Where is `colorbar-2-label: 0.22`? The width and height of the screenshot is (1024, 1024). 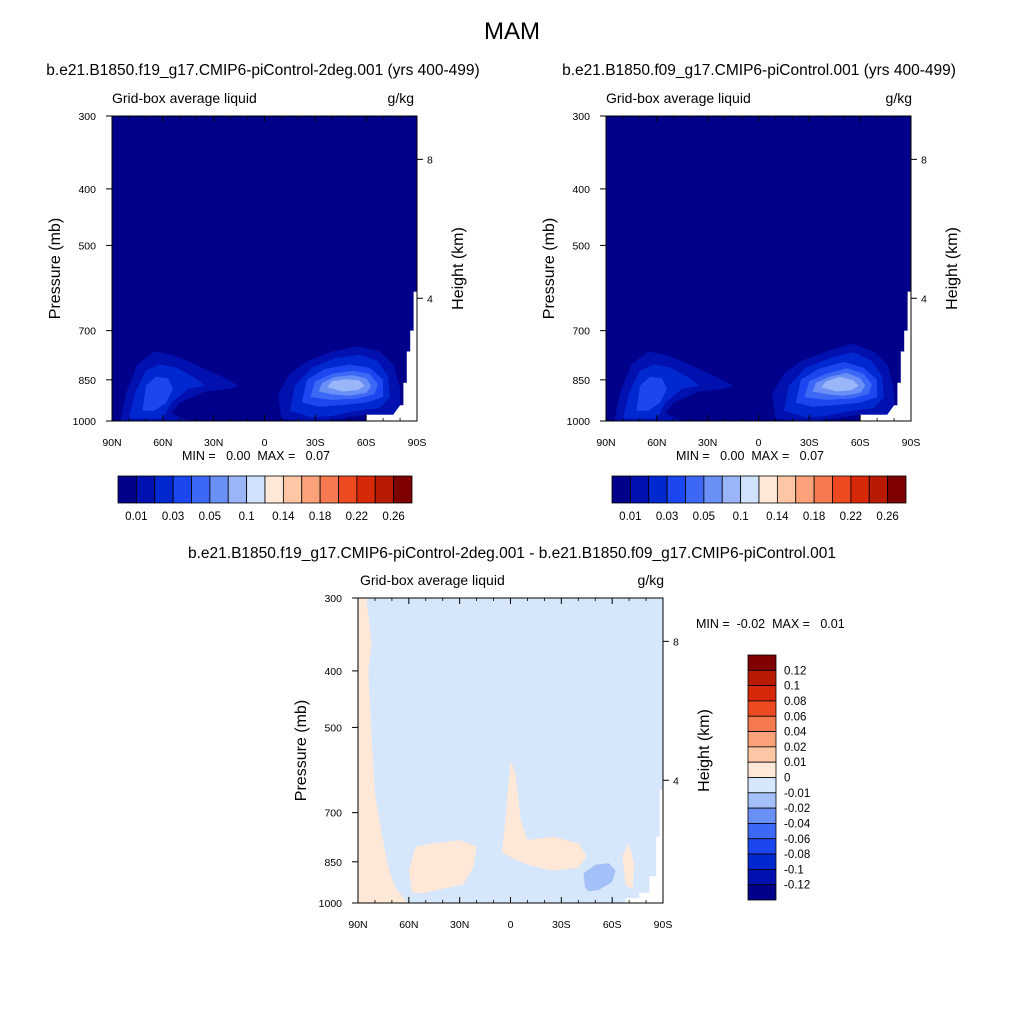 colorbar-2-label: 0.22 is located at coordinates (851, 517).